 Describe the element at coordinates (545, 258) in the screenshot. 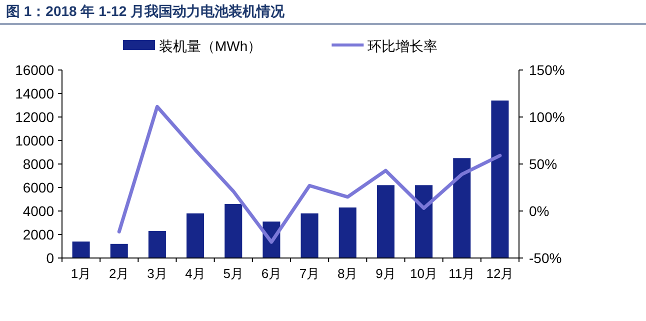

I see `y2-tick-label: -50%` at that location.